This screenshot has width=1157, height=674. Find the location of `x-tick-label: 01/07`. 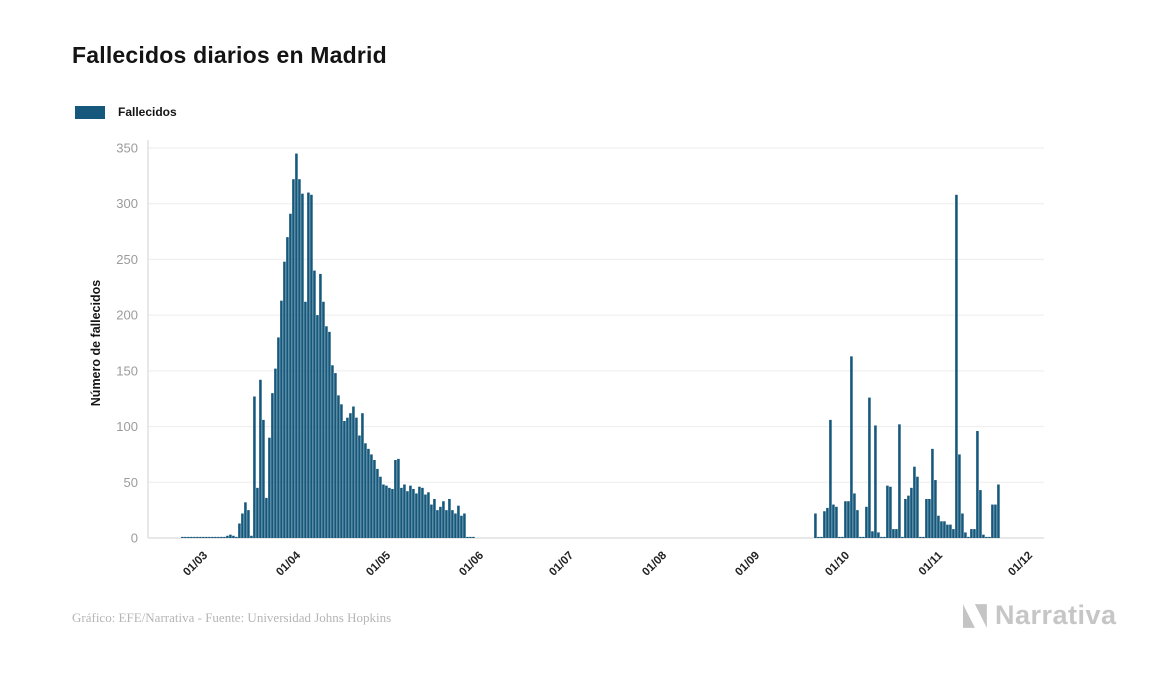

x-tick-label: 01/07 is located at coordinates (561, 564).